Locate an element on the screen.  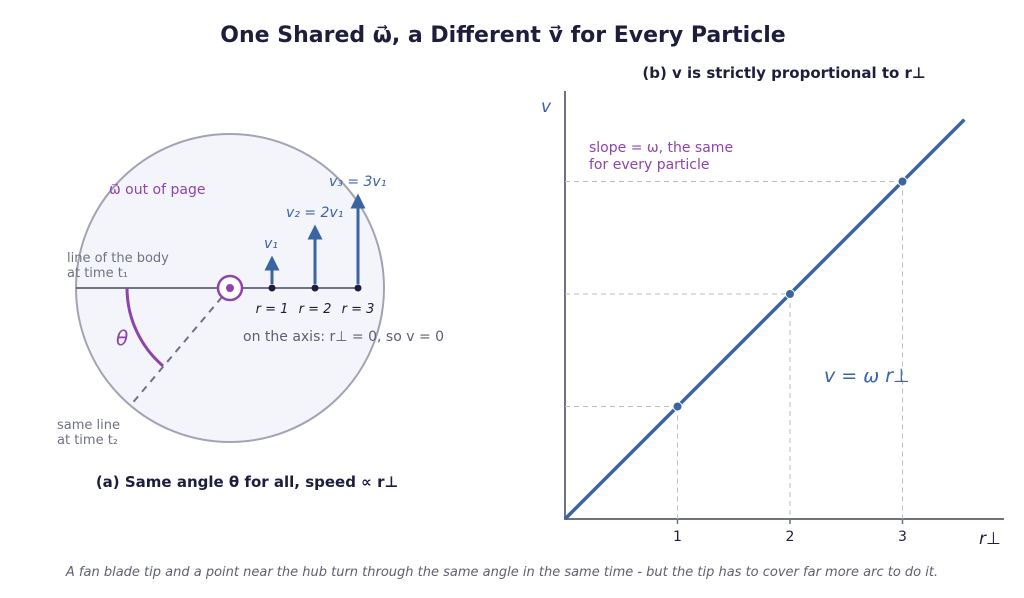
velocity-label-1: v₁ is located at coordinates (271, 244).